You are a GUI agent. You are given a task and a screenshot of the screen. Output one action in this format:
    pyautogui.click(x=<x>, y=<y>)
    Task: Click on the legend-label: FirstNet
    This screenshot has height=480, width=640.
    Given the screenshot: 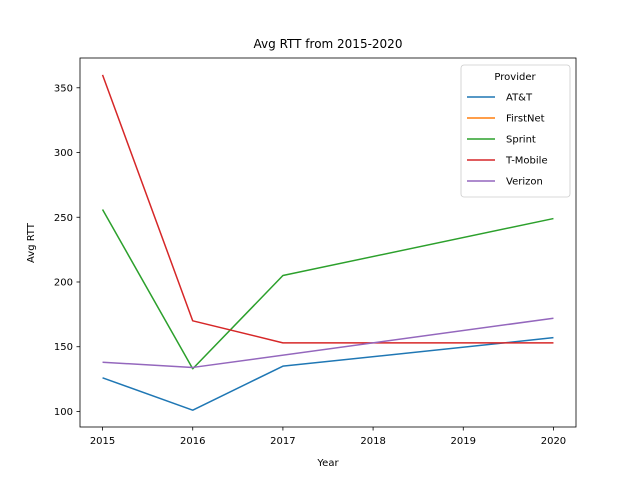 What is the action you would take?
    pyautogui.click(x=525, y=119)
    